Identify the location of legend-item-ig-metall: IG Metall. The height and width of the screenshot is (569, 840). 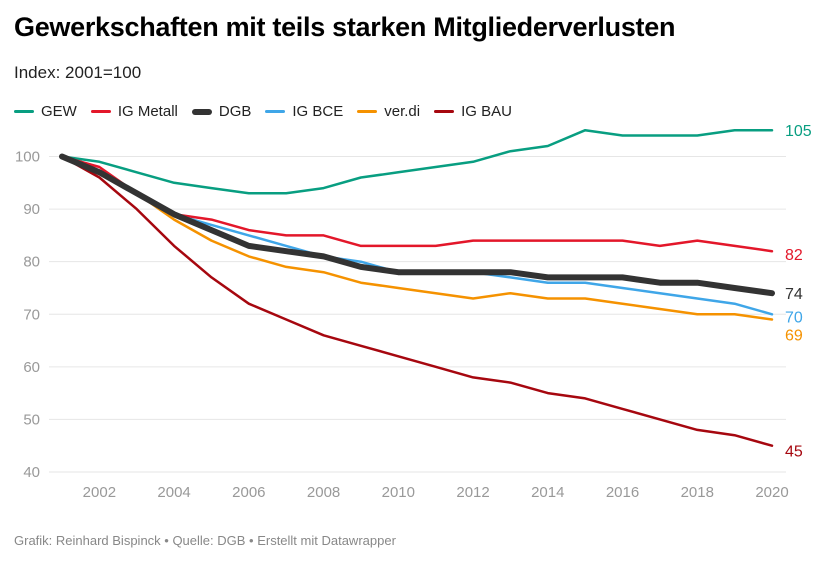
(134, 111).